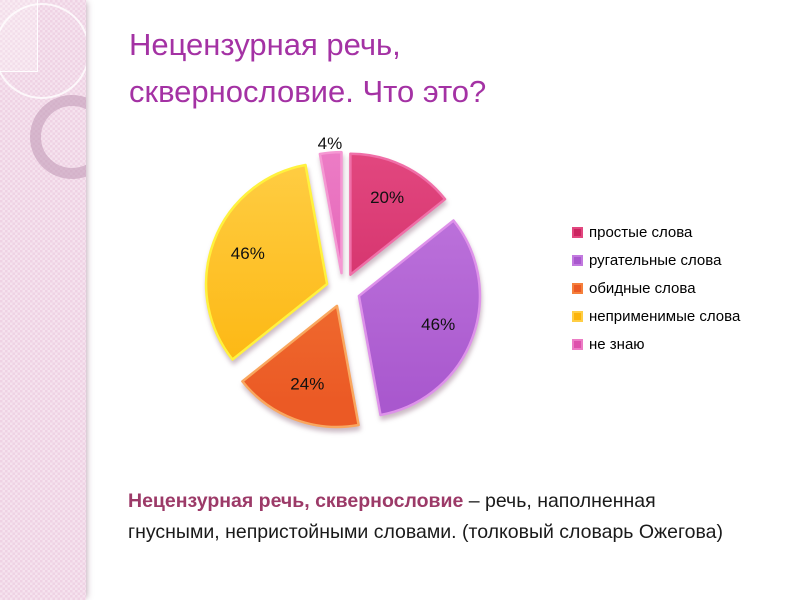 The width and height of the screenshot is (800, 600). Describe the element at coordinates (248, 253) in the screenshot. I see `pie-label-4: 46%` at that location.